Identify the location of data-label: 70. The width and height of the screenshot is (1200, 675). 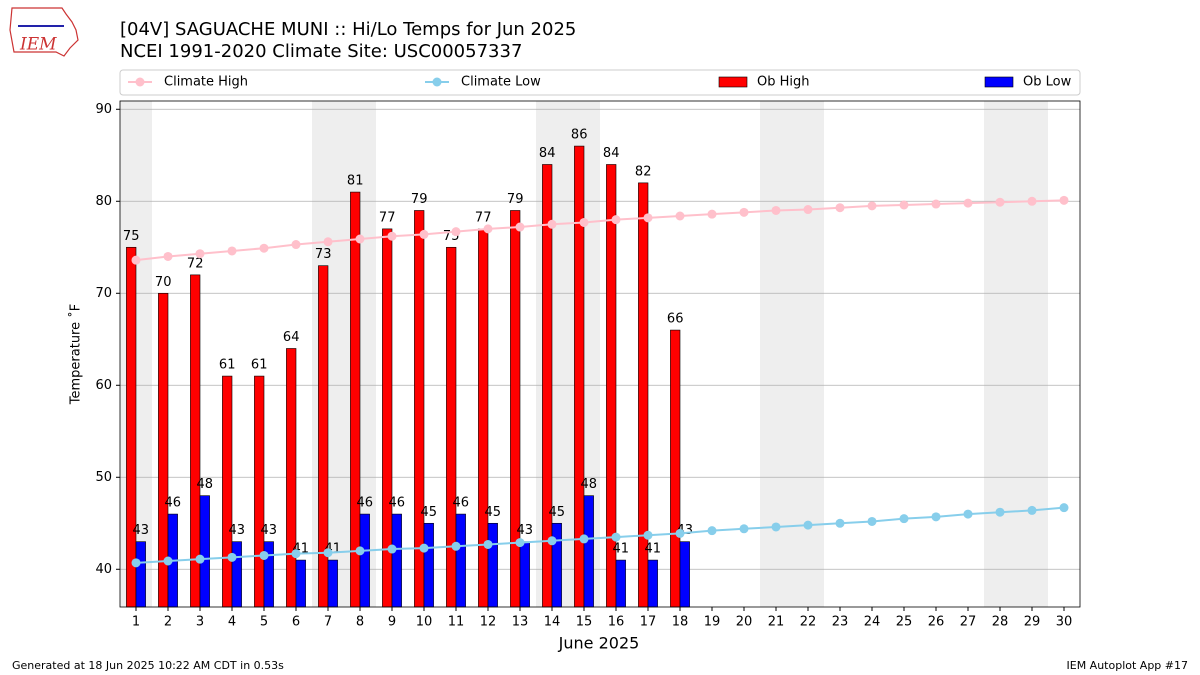
(163, 282).